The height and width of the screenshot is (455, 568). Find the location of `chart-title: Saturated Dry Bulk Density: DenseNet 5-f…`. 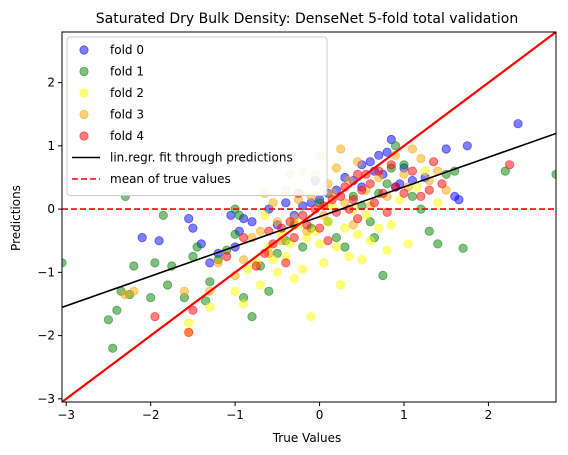

chart-title: Saturated Dry Bulk Density: DenseNet 5-f… is located at coordinates (307, 19).